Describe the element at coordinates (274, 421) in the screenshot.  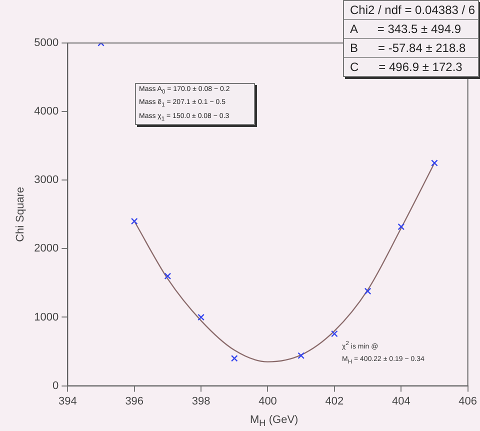
I see `x-axis-title: M$_{H}$ (GeV)` at that location.